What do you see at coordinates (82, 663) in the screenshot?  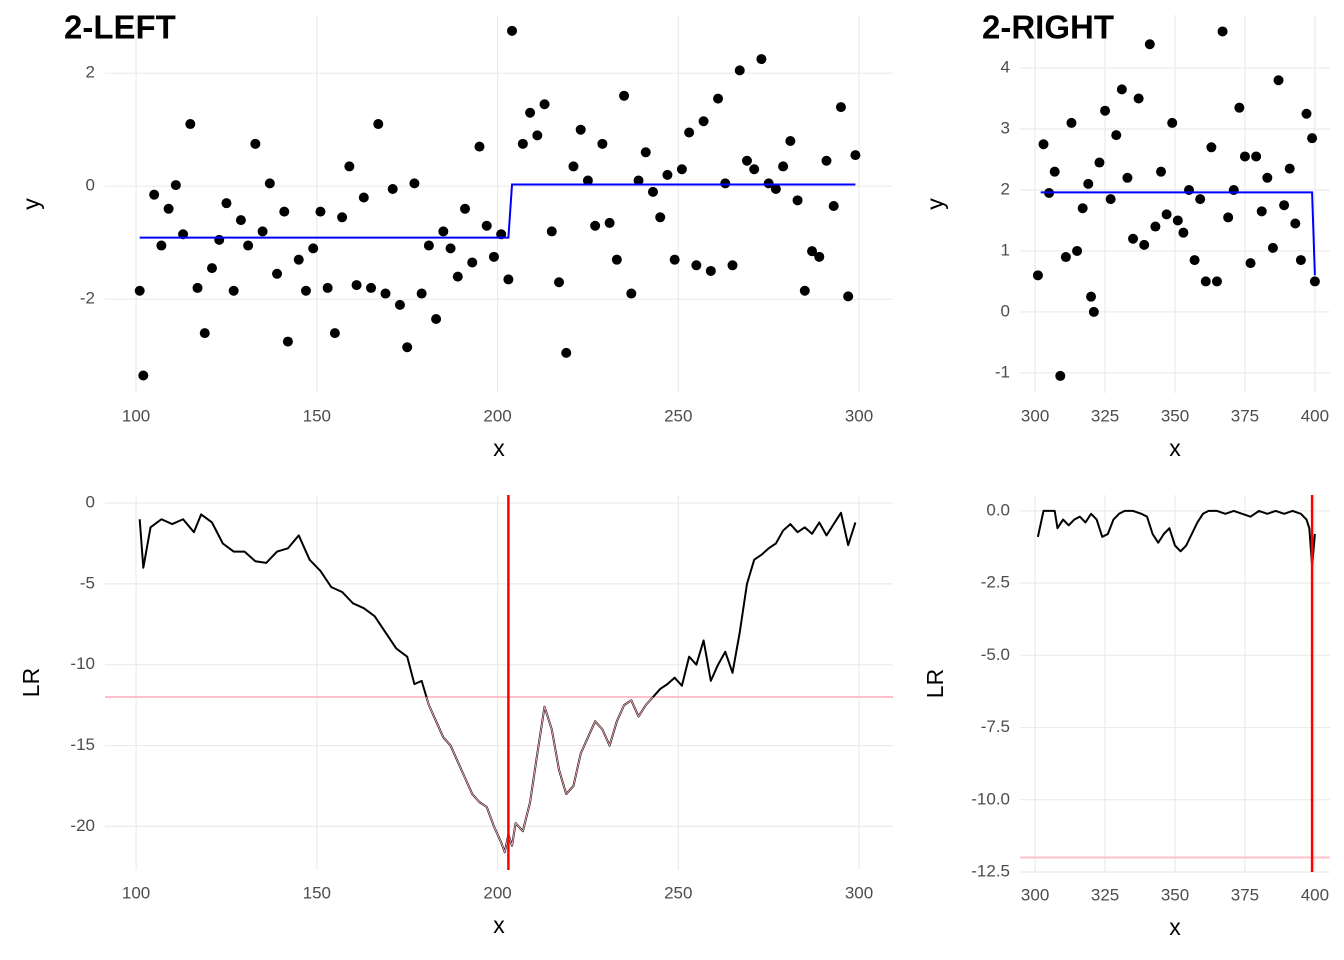 I see `y-tick-label: -10` at bounding box center [82, 663].